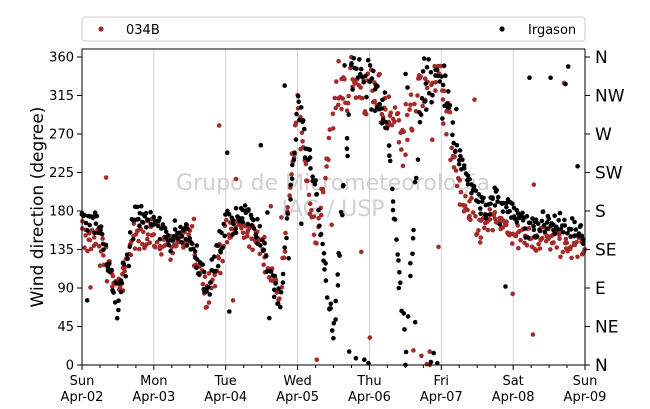 The height and width of the screenshot is (409, 650). What do you see at coordinates (600, 289) in the screenshot?
I see `compass-label: E` at bounding box center [600, 289].